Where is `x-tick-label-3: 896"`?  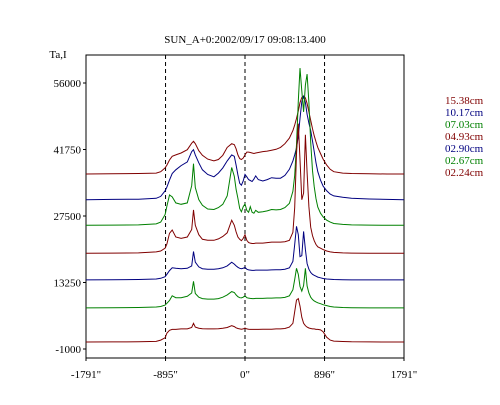 x-tick-label-3: 896" is located at coordinates (324, 375).